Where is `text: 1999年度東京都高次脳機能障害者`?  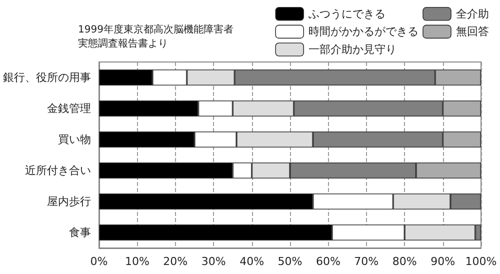 text: 1999年度東京都高次脳機能障害者 is located at coordinates (156, 30).